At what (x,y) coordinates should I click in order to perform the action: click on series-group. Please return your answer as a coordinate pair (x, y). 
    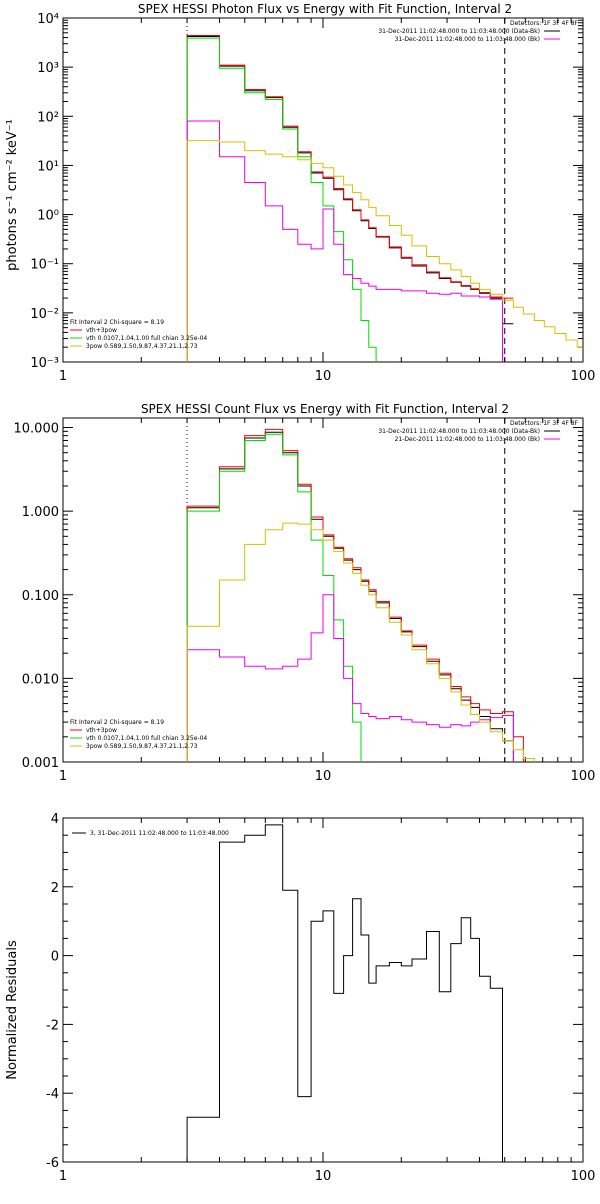
    Looking at the image, I should click on (344, 993).